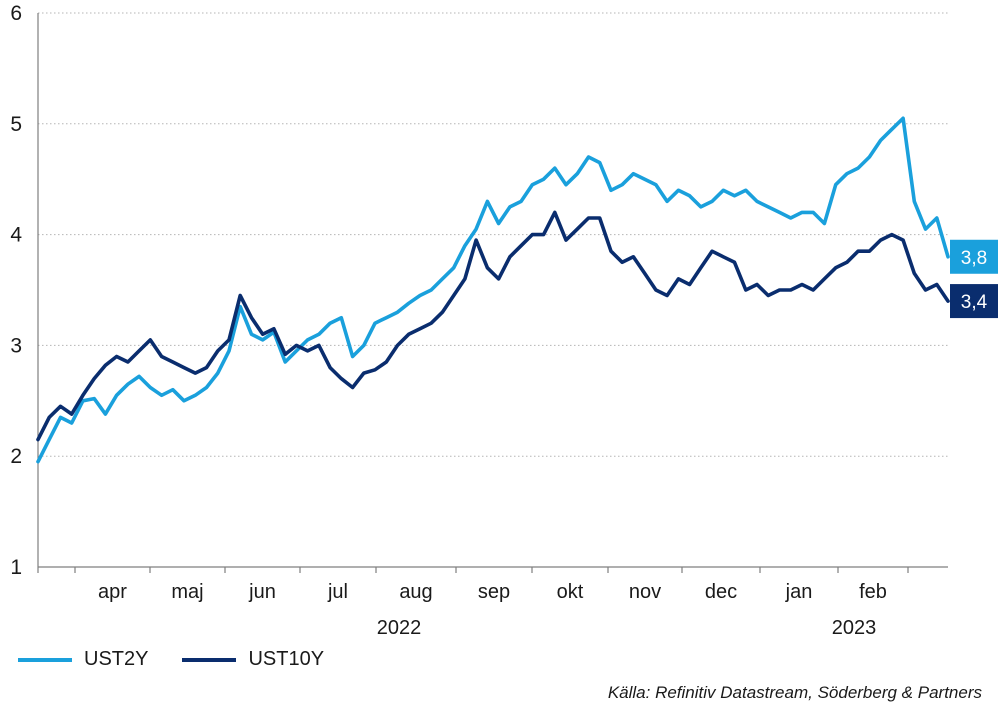  I want to click on legend-label-ust10y: UST10Y, so click(286, 659).